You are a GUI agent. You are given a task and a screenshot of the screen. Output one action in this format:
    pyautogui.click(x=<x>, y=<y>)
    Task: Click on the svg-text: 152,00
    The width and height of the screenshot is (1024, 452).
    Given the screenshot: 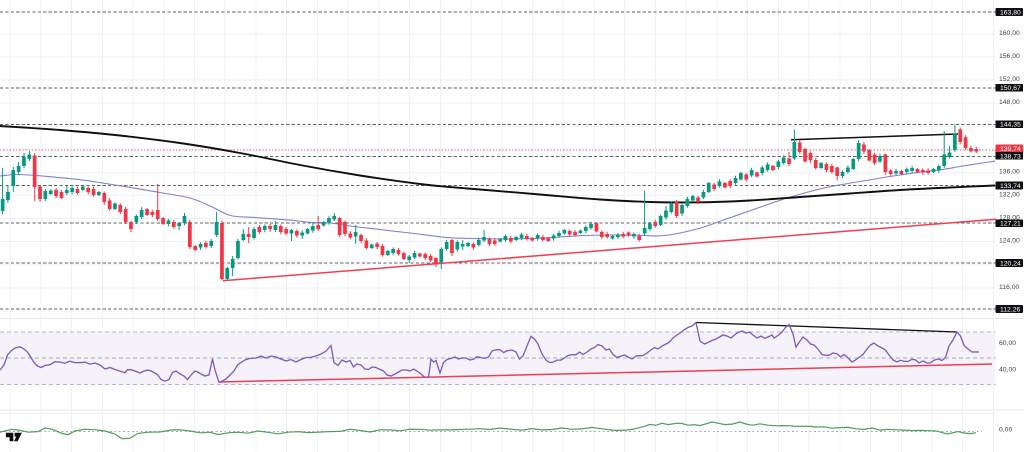 What is the action you would take?
    pyautogui.click(x=1009, y=79)
    